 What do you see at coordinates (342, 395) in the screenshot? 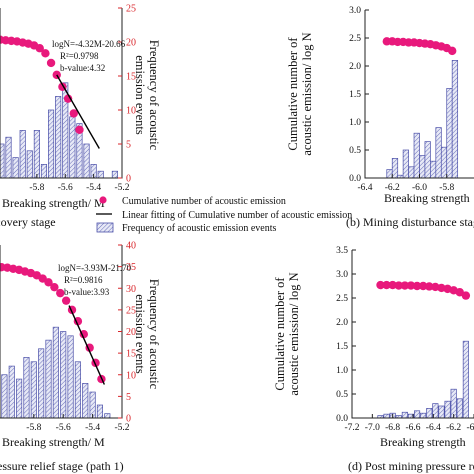
I see `y-tick-label: 0.5` at bounding box center [342, 395].